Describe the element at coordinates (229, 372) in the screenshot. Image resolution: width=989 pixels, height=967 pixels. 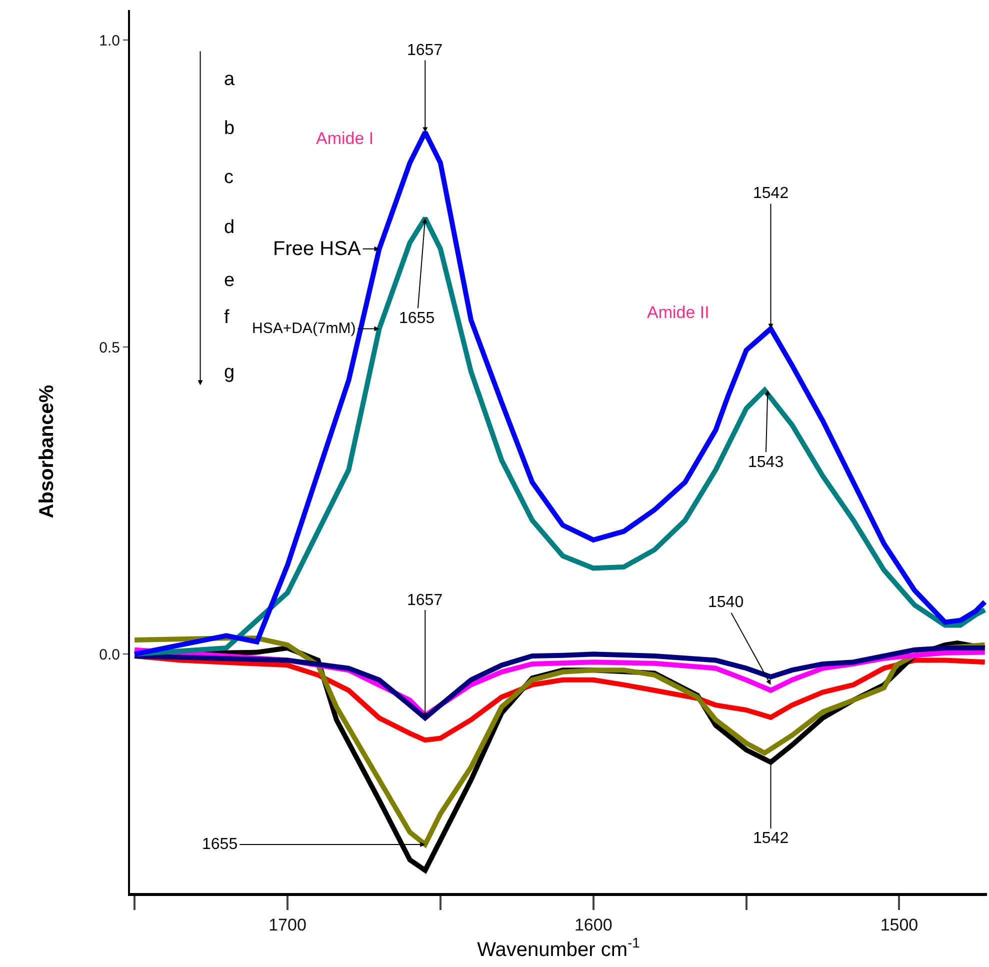
I see `annotation: g` at that location.